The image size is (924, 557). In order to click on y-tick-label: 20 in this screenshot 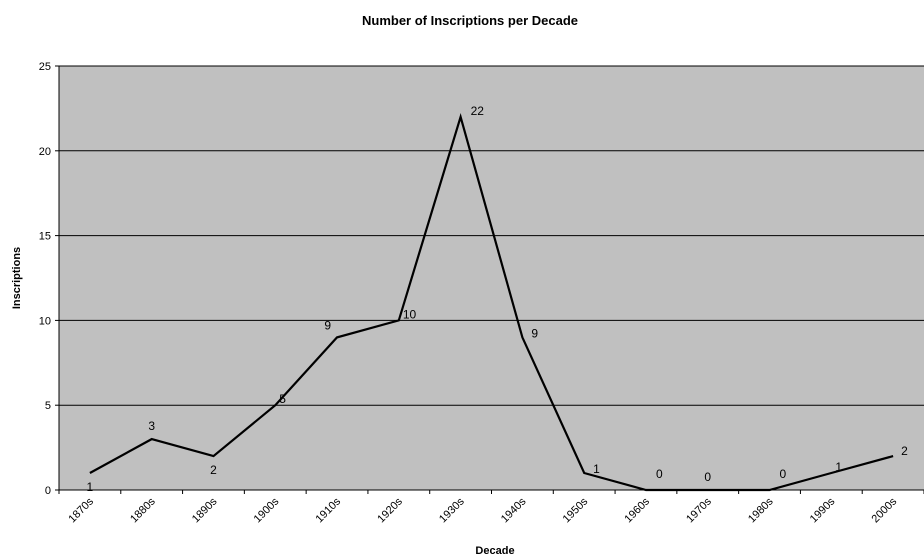, I will do `click(45, 152)`.